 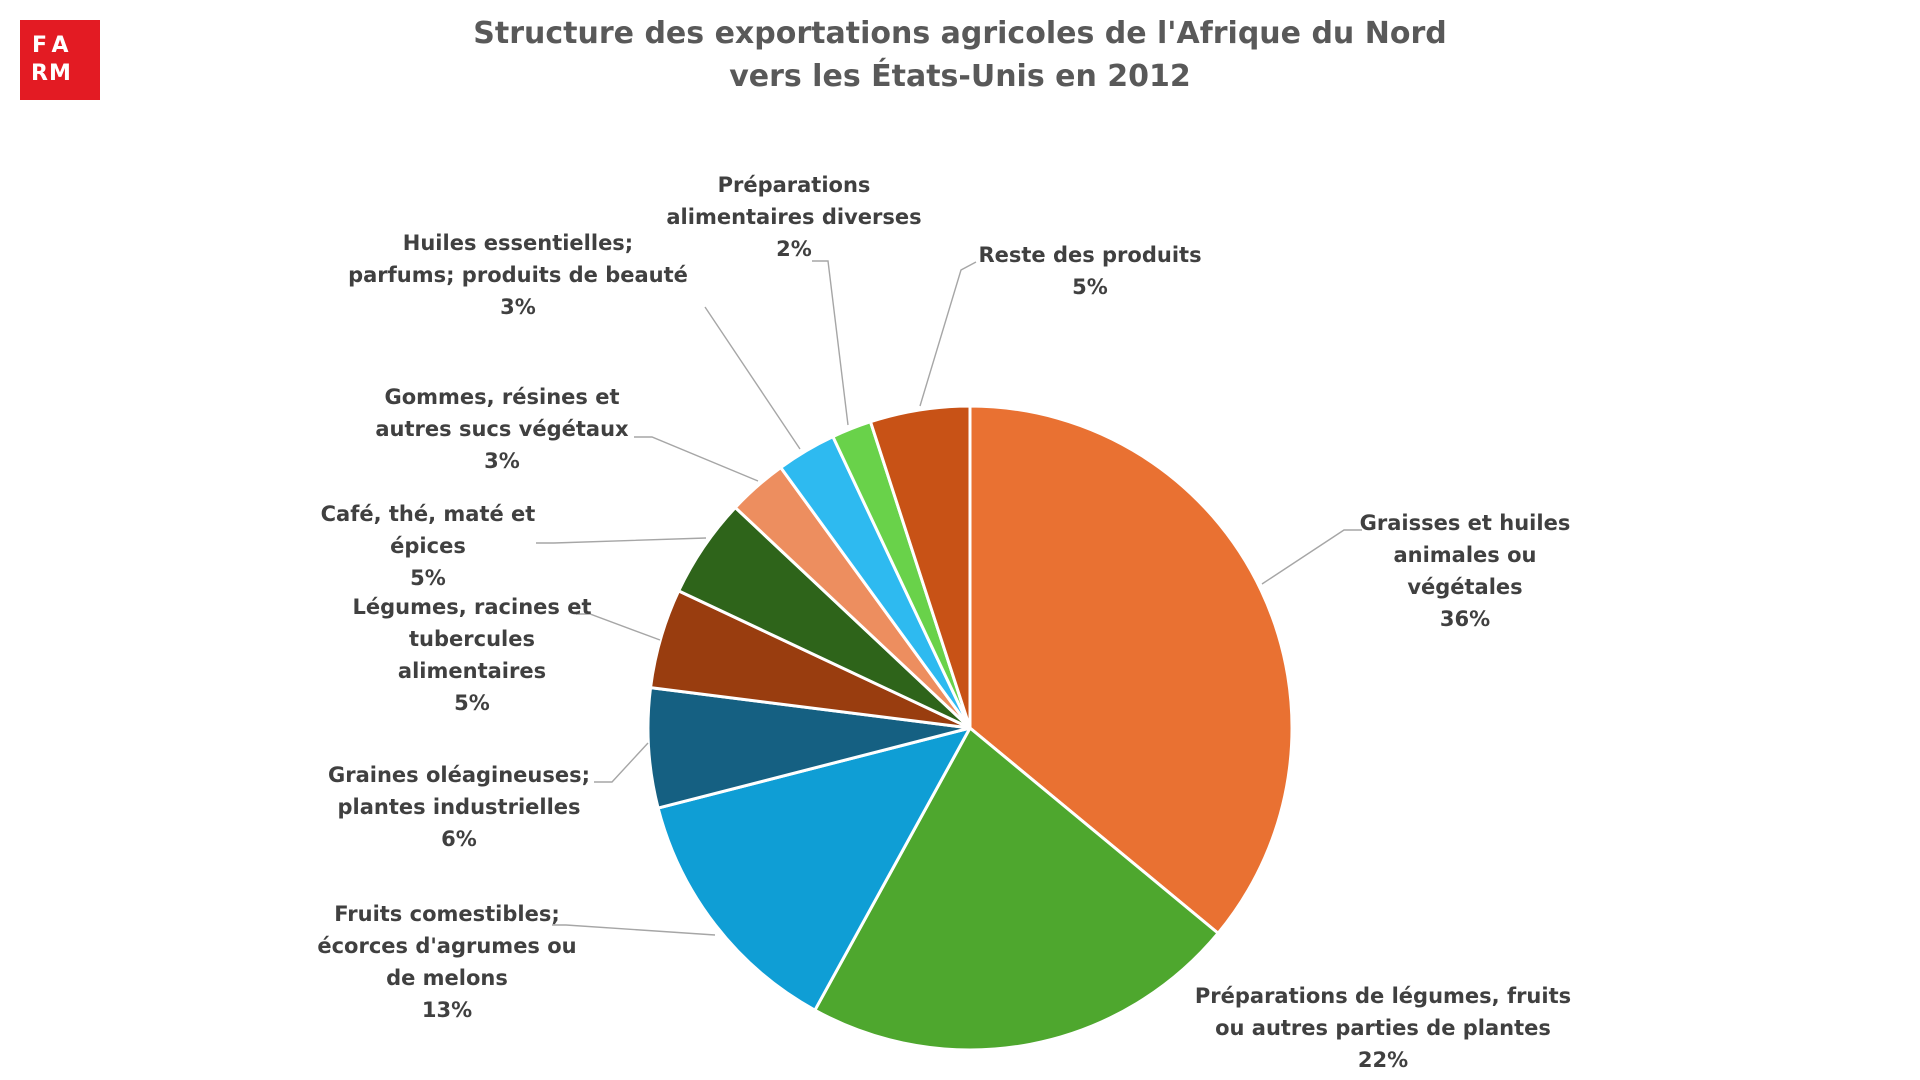 I want to click on slice-value-label: 6%, so click(x=459, y=839).